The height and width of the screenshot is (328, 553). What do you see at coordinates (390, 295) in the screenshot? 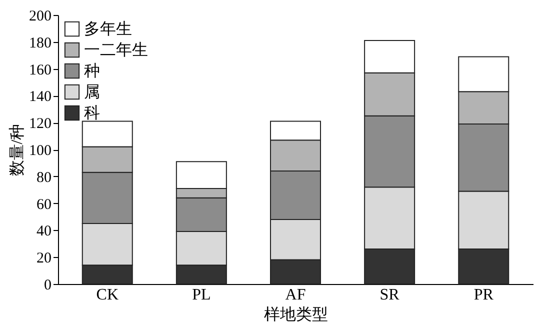
I see `x-tick-label: SR` at bounding box center [390, 295].